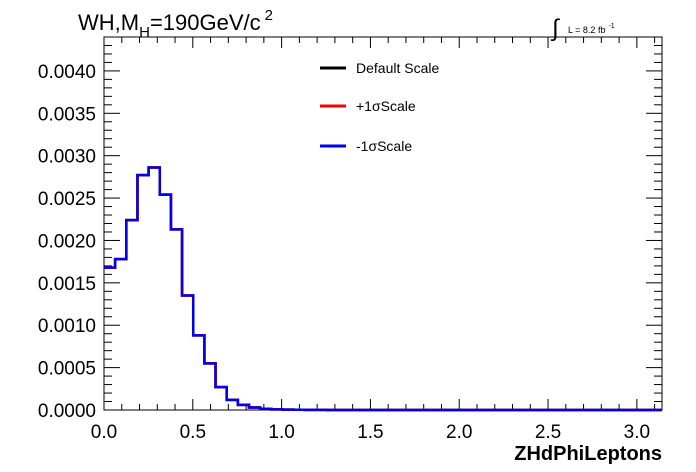 This screenshot has height=472, width=696. I want to click on legend-label-2: -1σScale, so click(384, 146).